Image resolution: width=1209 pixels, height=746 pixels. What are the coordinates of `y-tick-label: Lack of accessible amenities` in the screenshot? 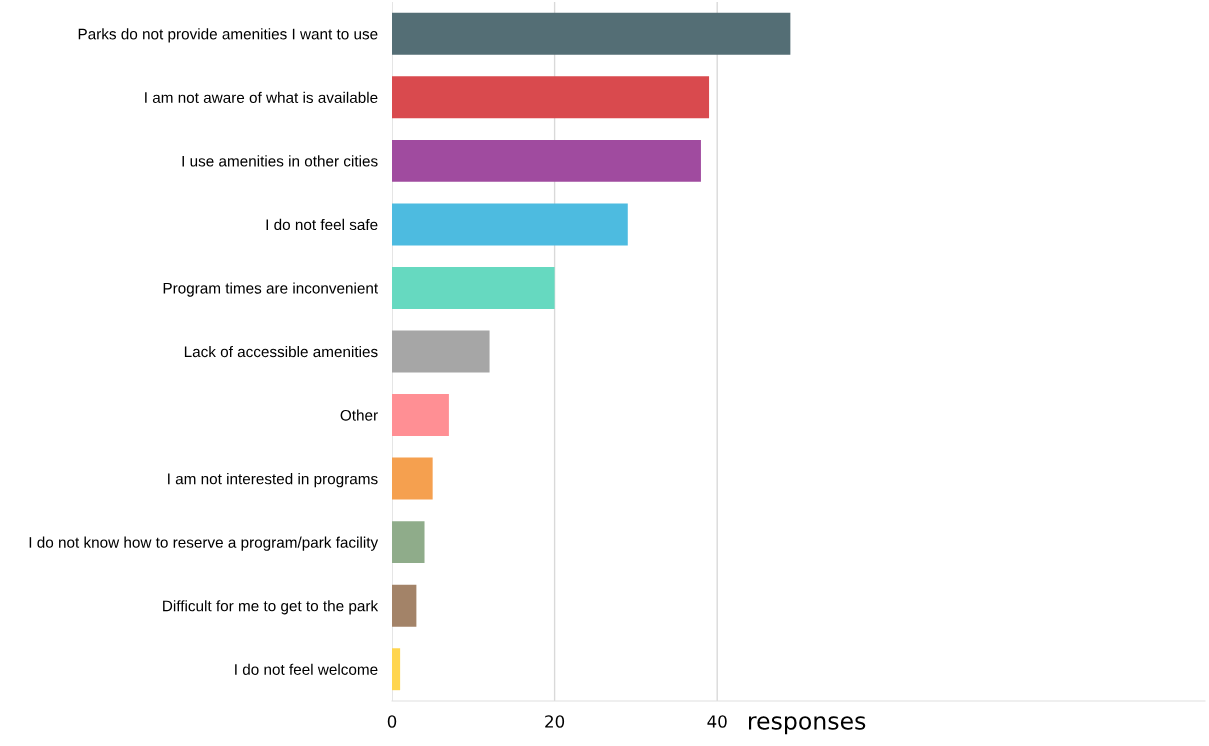 It's located at (281, 351).